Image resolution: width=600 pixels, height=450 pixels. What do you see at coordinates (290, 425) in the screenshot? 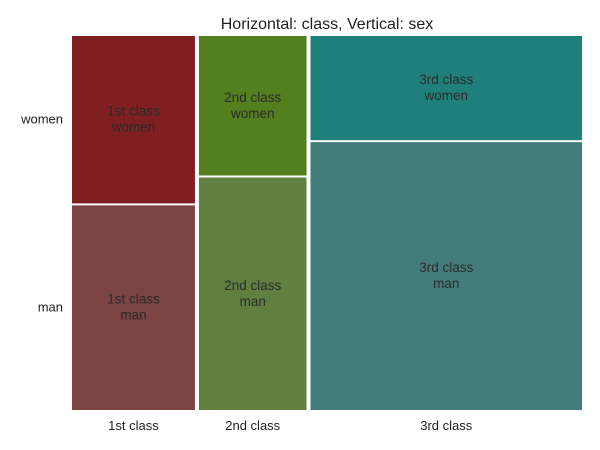
I see `x-axis-ticks: 1st class 2nd class 3rd class` at bounding box center [290, 425].